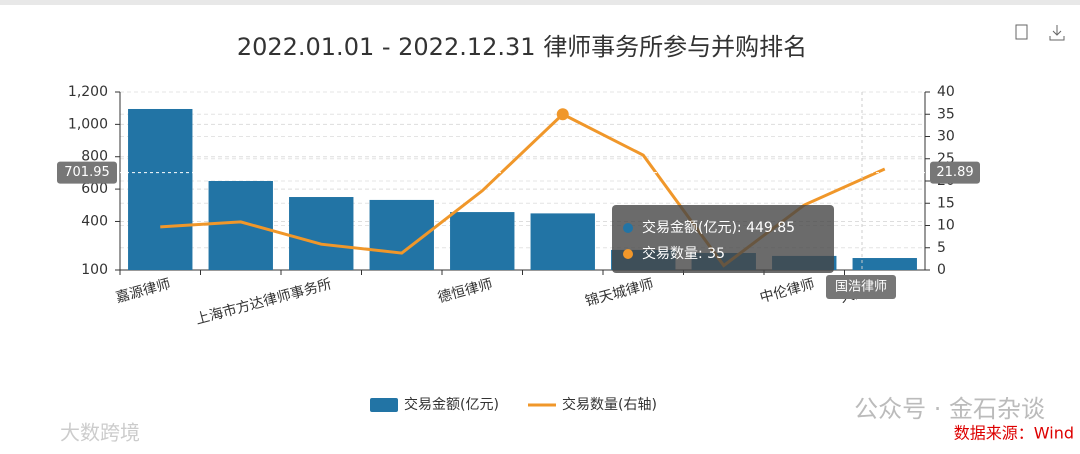 This screenshot has height=454, width=1080. Describe the element at coordinates (941, 248) in the screenshot. I see `y2-tick-label: 5` at that location.